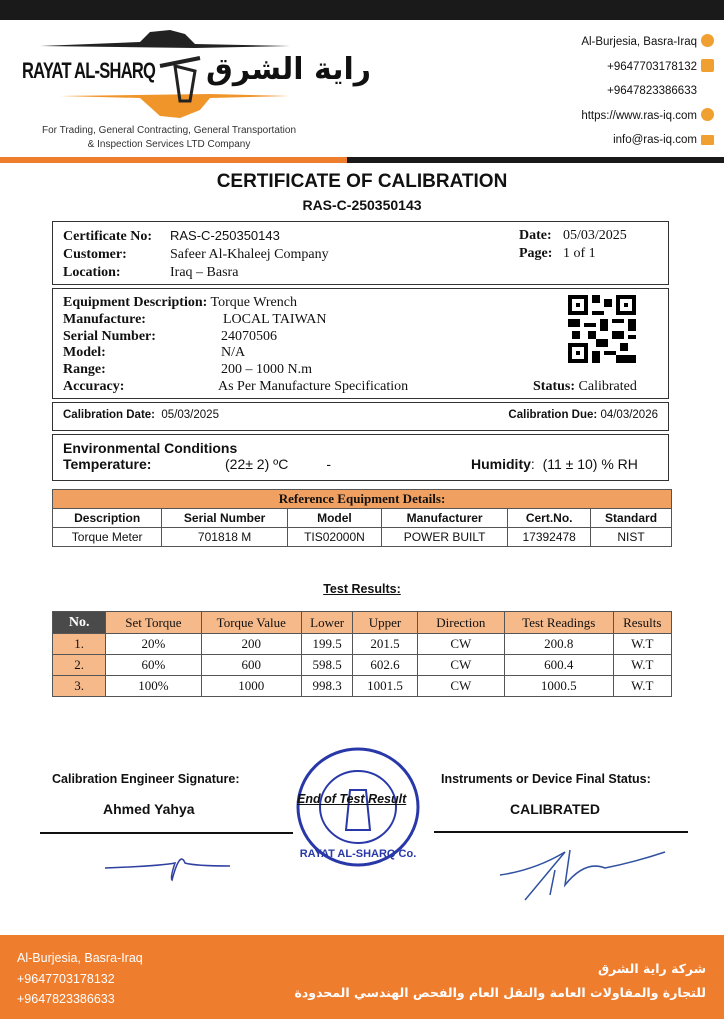  What do you see at coordinates (595, 235) in the screenshot?
I see `date: 05/03/2025` at bounding box center [595, 235].